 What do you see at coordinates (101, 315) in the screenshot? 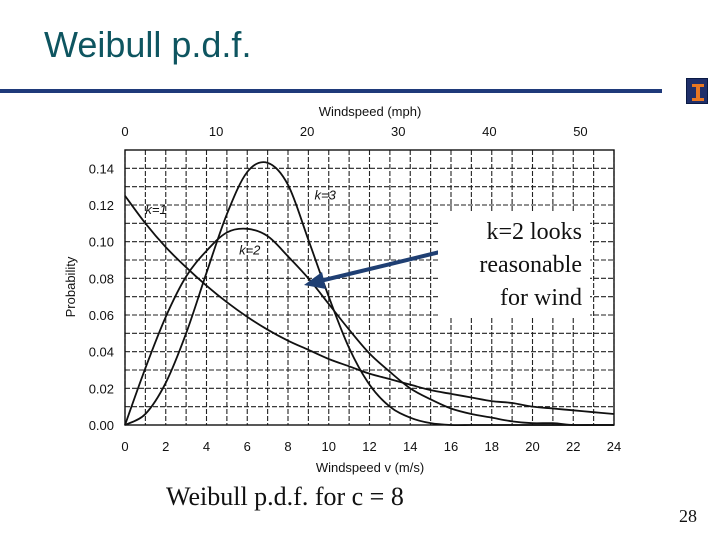
I see `y-tick-label: 0.06` at bounding box center [101, 315].